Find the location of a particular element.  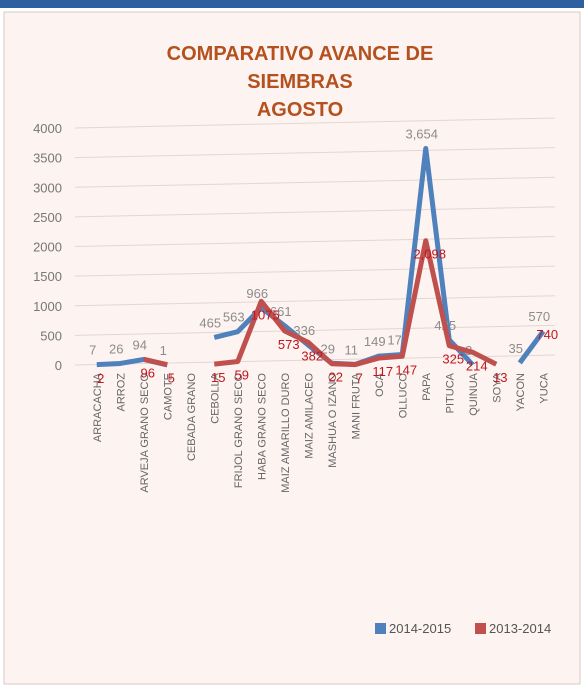

data-label: 13 is located at coordinates (500, 377).